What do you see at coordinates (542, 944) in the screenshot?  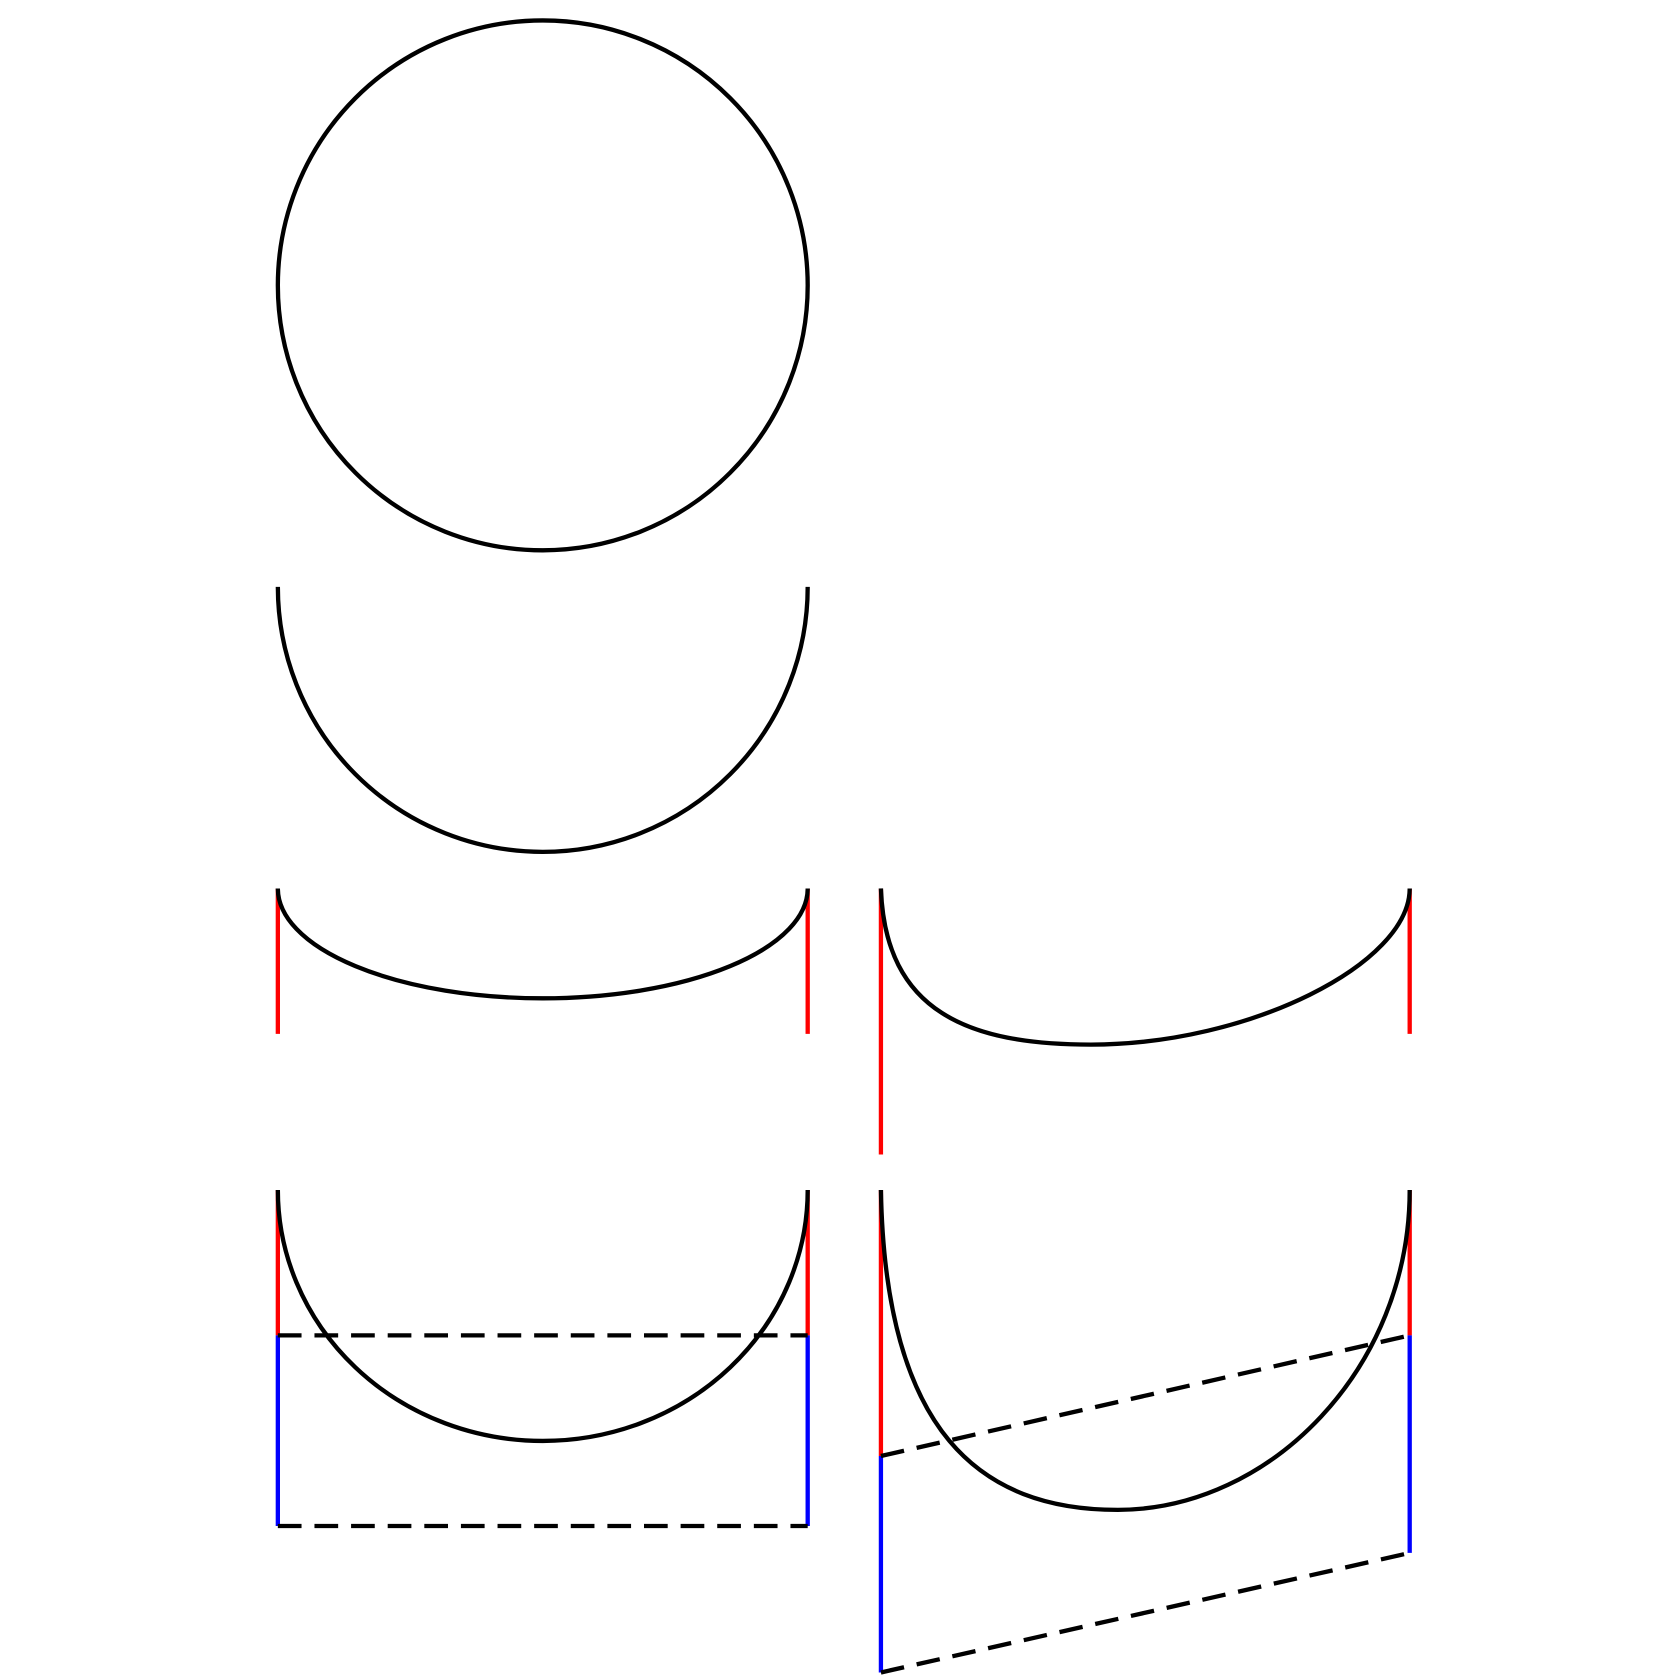 I see `flat-arc` at bounding box center [542, 944].